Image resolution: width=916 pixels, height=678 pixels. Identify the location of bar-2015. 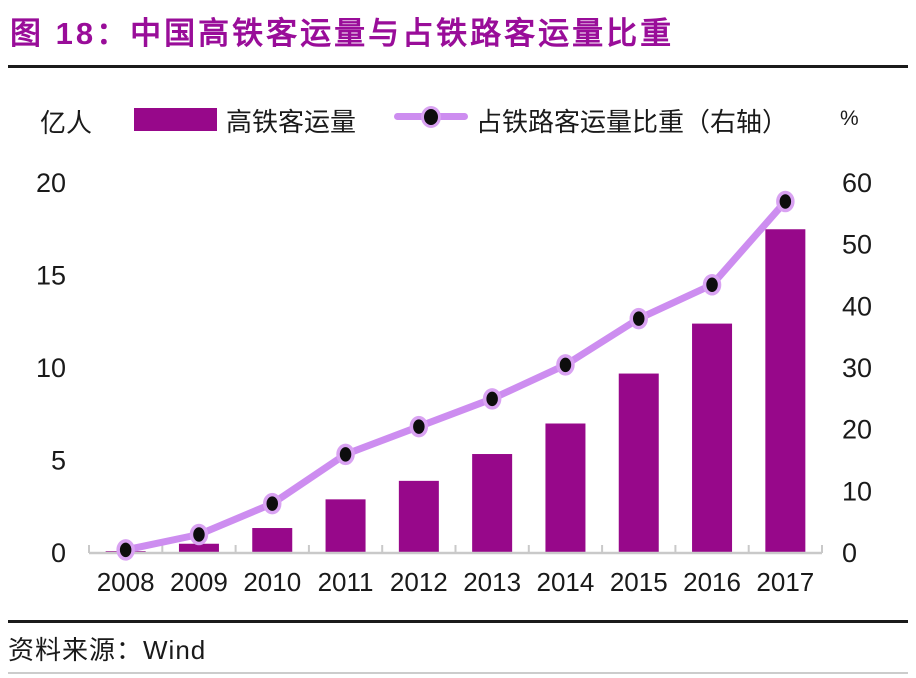
(638, 463).